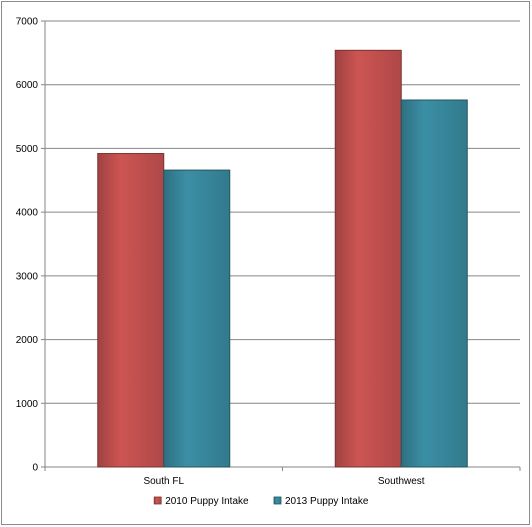 This screenshot has height=527, width=532. What do you see at coordinates (163, 481) in the screenshot?
I see `category-label: South FL` at bounding box center [163, 481].